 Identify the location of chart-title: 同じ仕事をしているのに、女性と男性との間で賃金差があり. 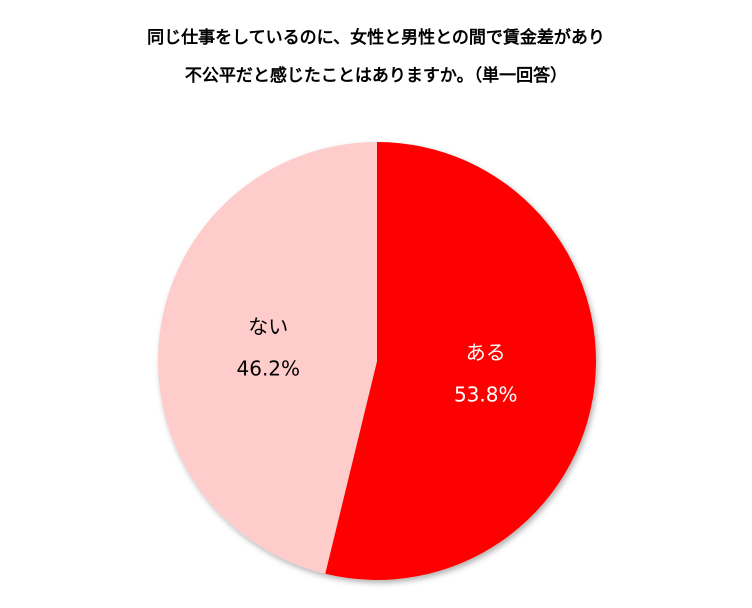
(376, 37).